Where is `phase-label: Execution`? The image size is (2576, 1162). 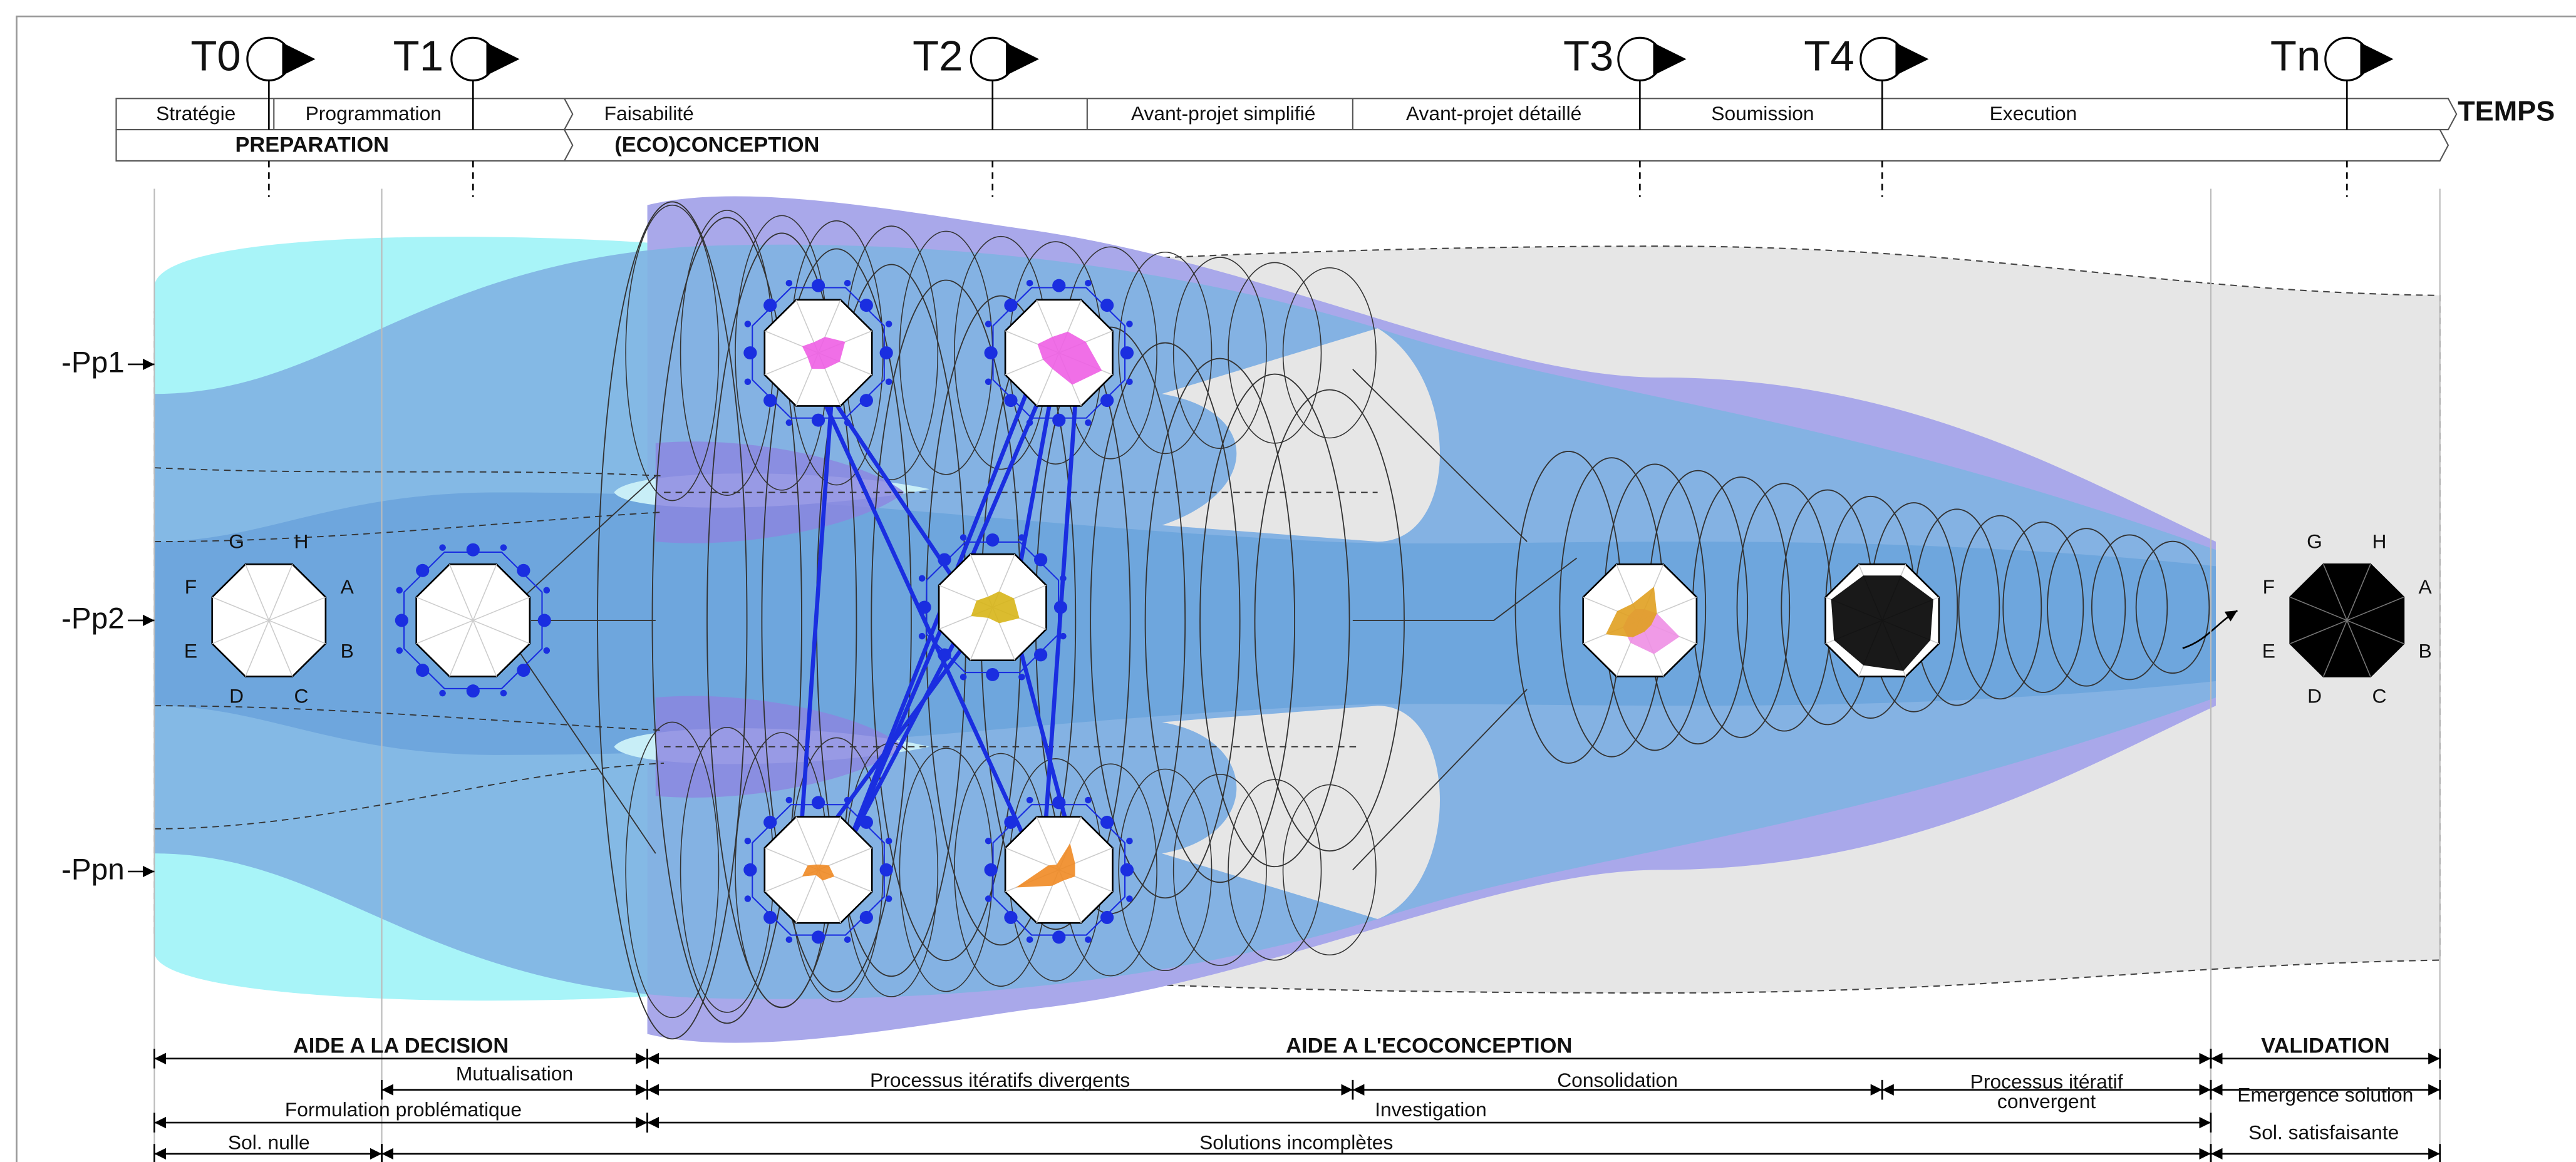
phase-label: Execution is located at coordinates (2033, 113).